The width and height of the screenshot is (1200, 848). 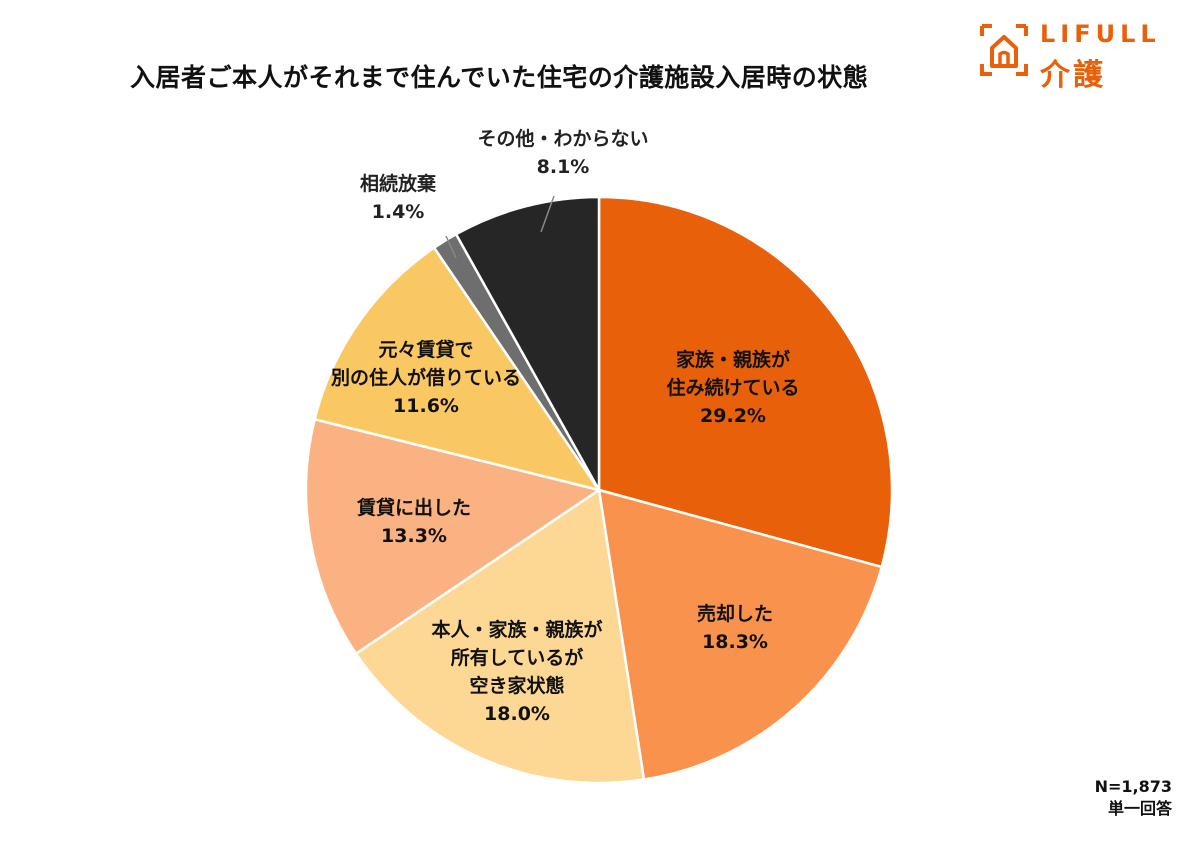 I want to click on logo-text-en: LIFULL, so click(x=1100, y=34).